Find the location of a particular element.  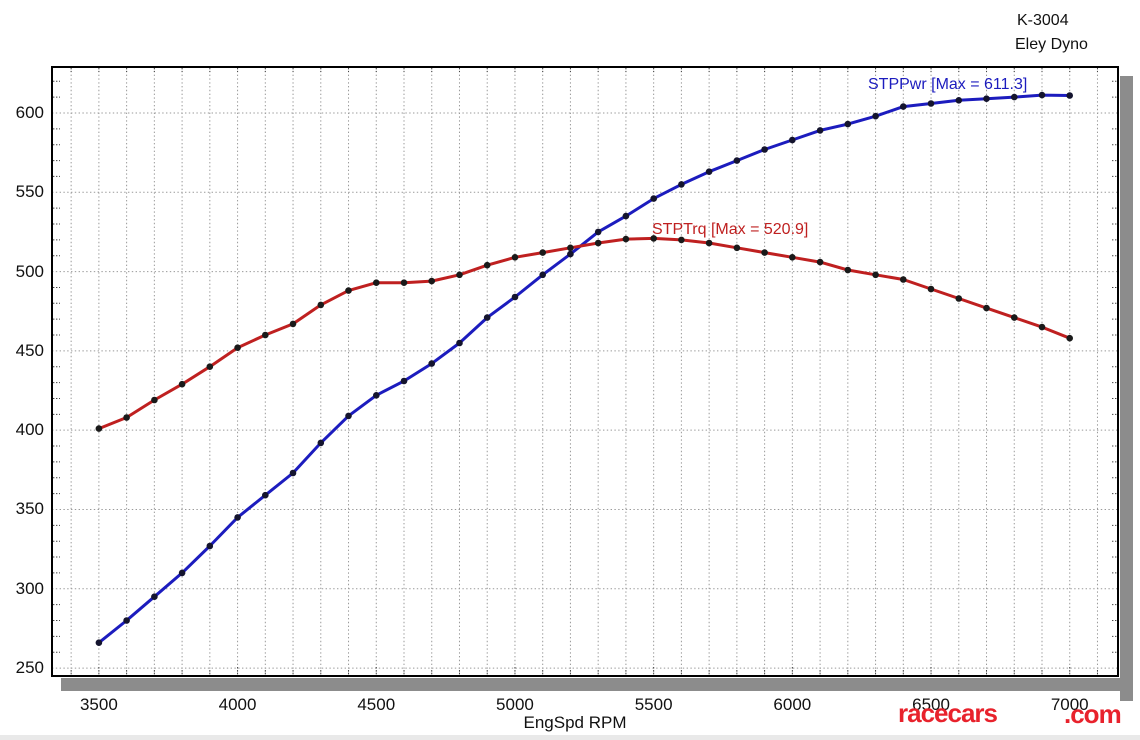

x-tick-label: 6000 is located at coordinates (792, 704).